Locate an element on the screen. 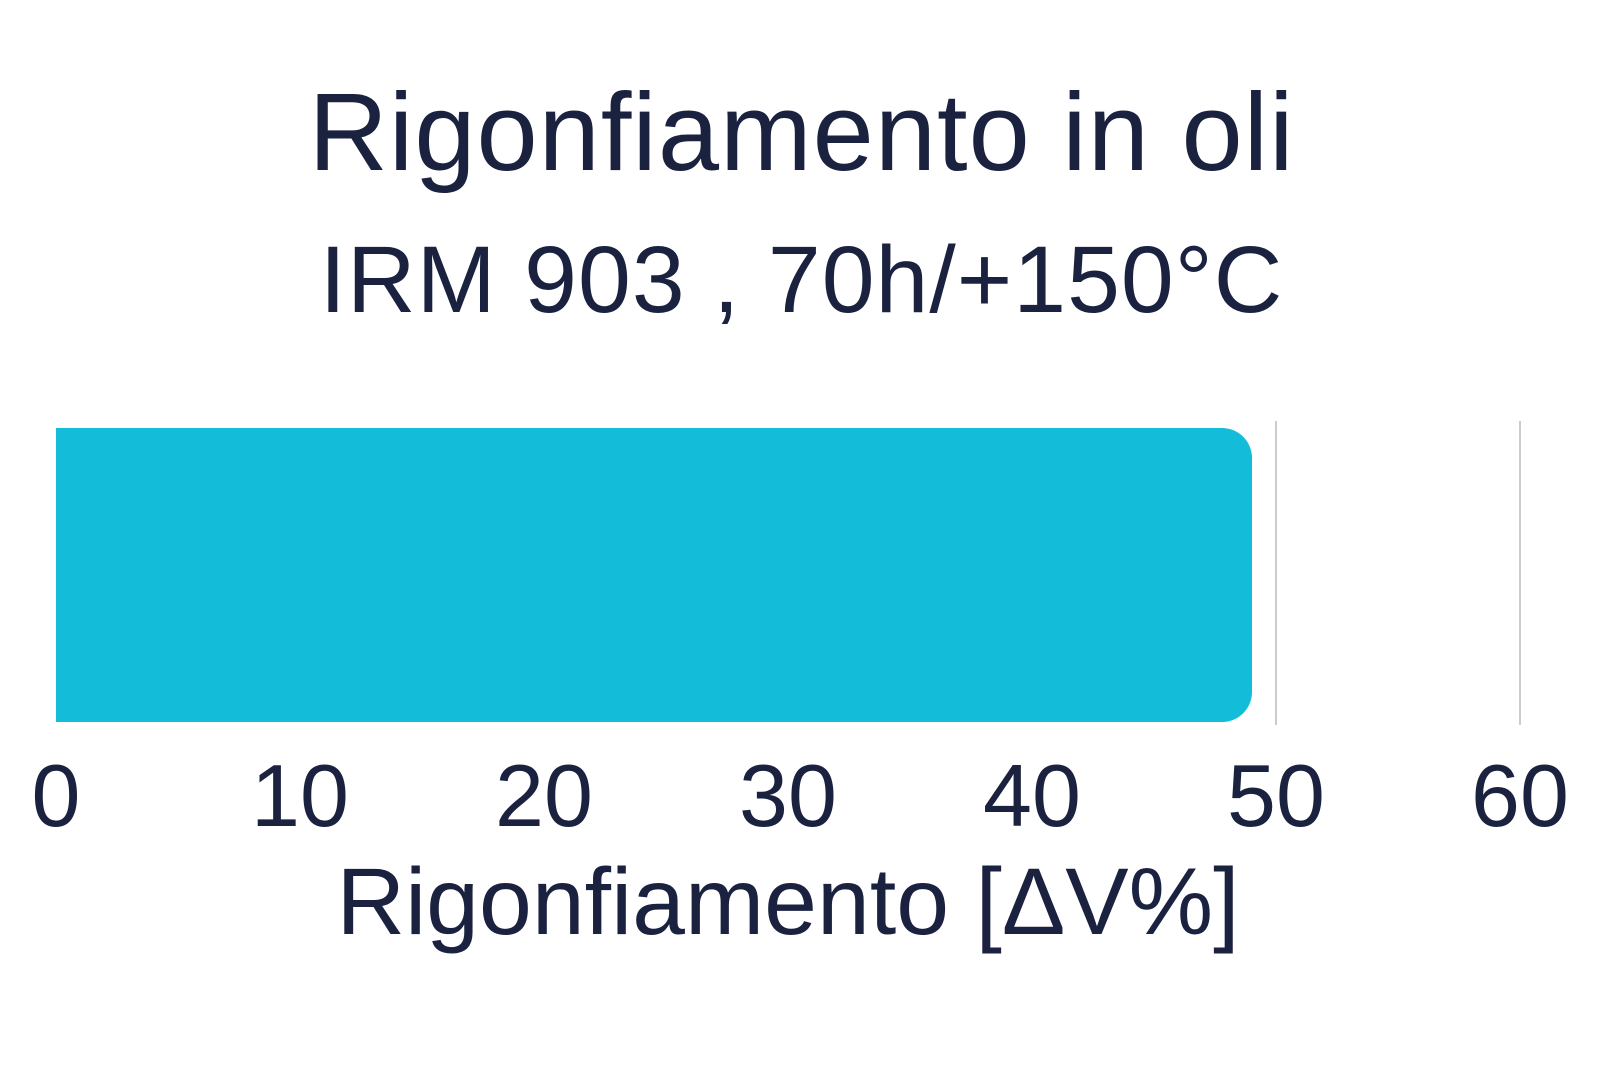 The image size is (1603, 1080). chart-subtitle: IRM 903 , 70h/+150°C is located at coordinates (801, 280).